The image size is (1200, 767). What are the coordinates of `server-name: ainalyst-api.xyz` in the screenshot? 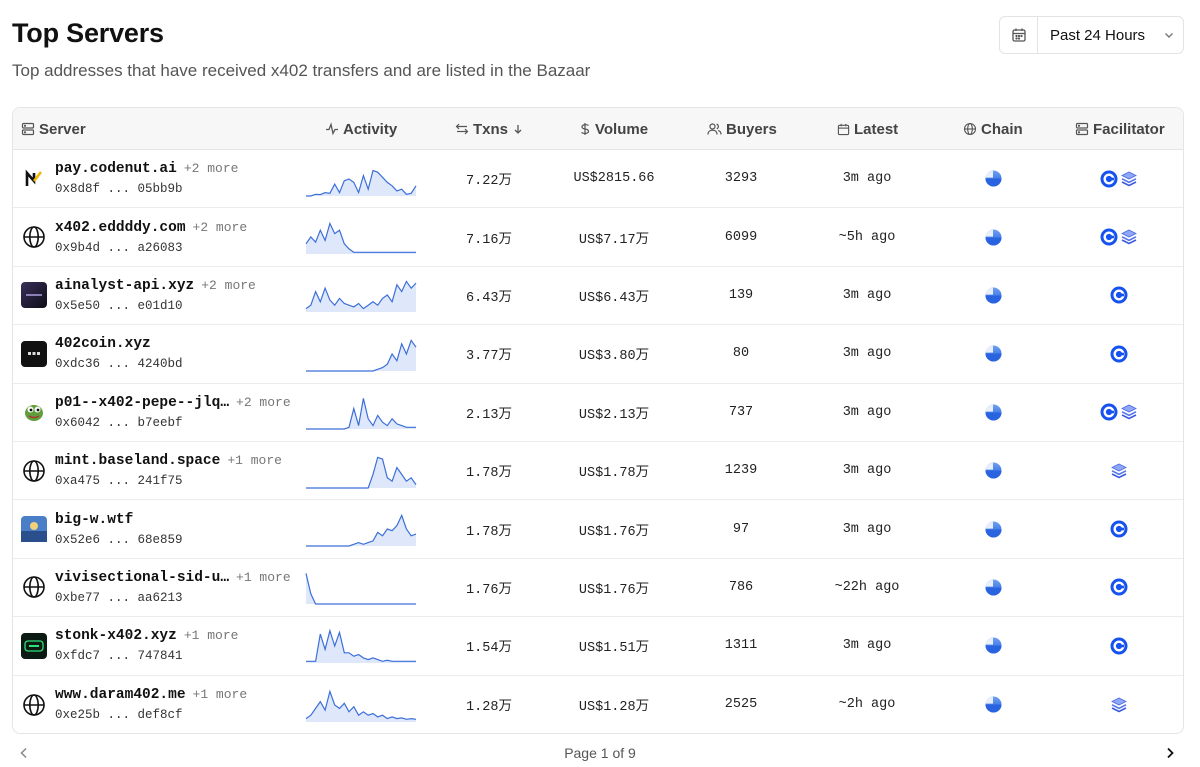 It's located at (125, 285).